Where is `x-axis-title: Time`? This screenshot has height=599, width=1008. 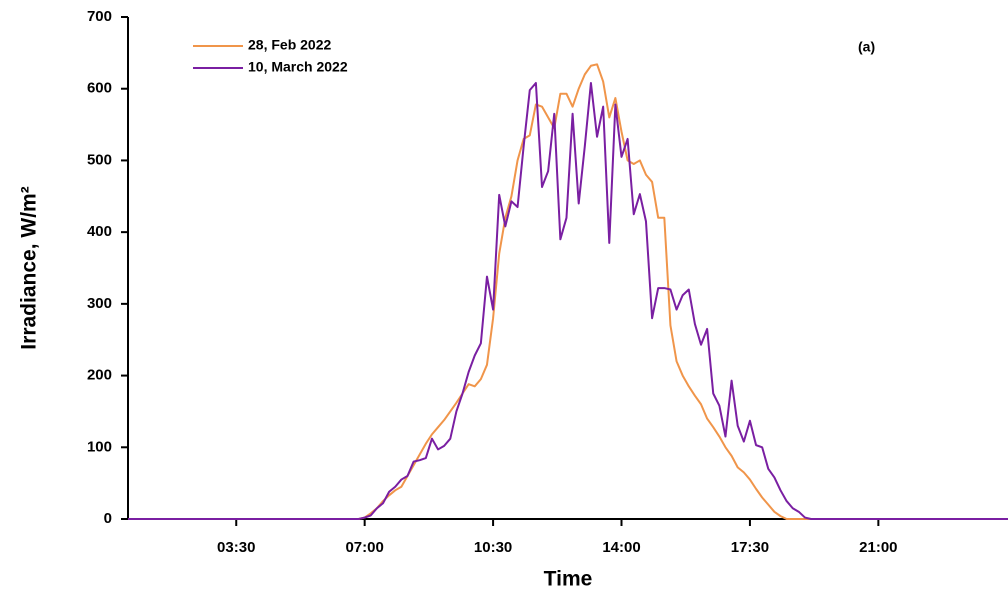 x-axis-title: Time is located at coordinates (568, 579).